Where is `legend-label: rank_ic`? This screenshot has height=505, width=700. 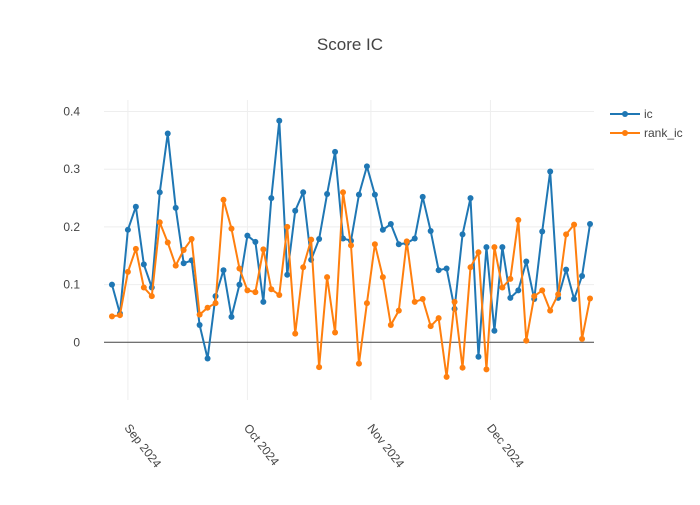 legend-label: rank_ic is located at coordinates (663, 133).